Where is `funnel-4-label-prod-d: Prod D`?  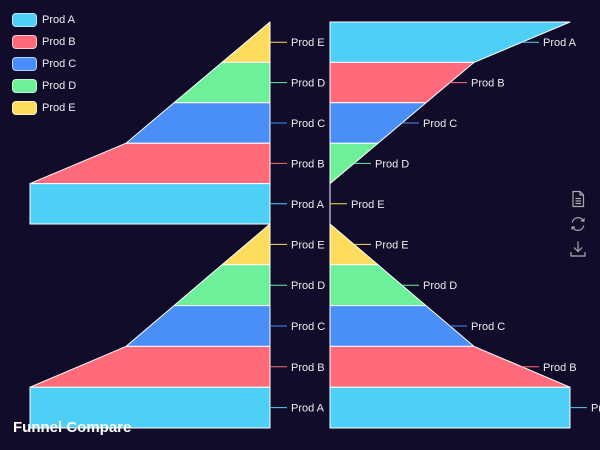 funnel-4-label-prod-d: Prod D is located at coordinates (440, 286).